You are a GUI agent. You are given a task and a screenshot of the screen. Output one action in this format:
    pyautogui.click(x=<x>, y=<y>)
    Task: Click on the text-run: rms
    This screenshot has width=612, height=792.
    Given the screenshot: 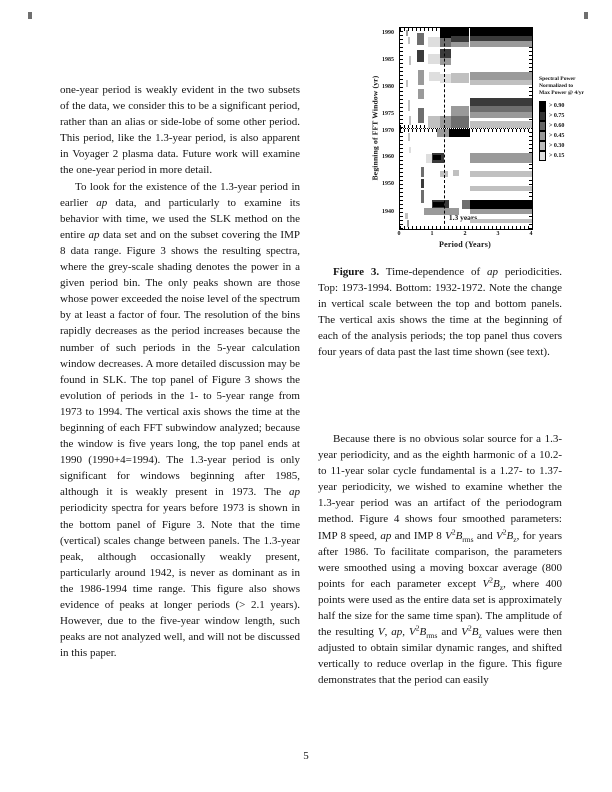 What is the action you would take?
    pyautogui.click(x=468, y=539)
    